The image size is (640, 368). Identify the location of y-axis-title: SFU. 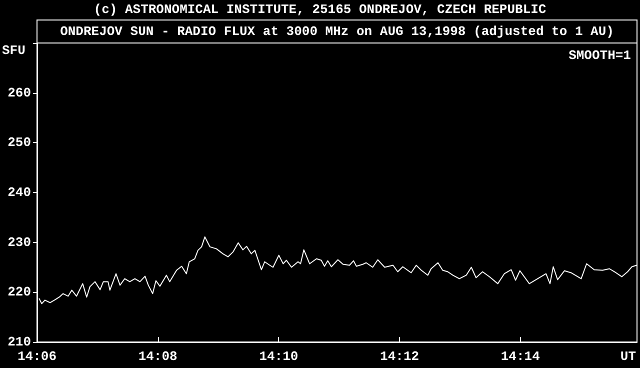
(14, 50).